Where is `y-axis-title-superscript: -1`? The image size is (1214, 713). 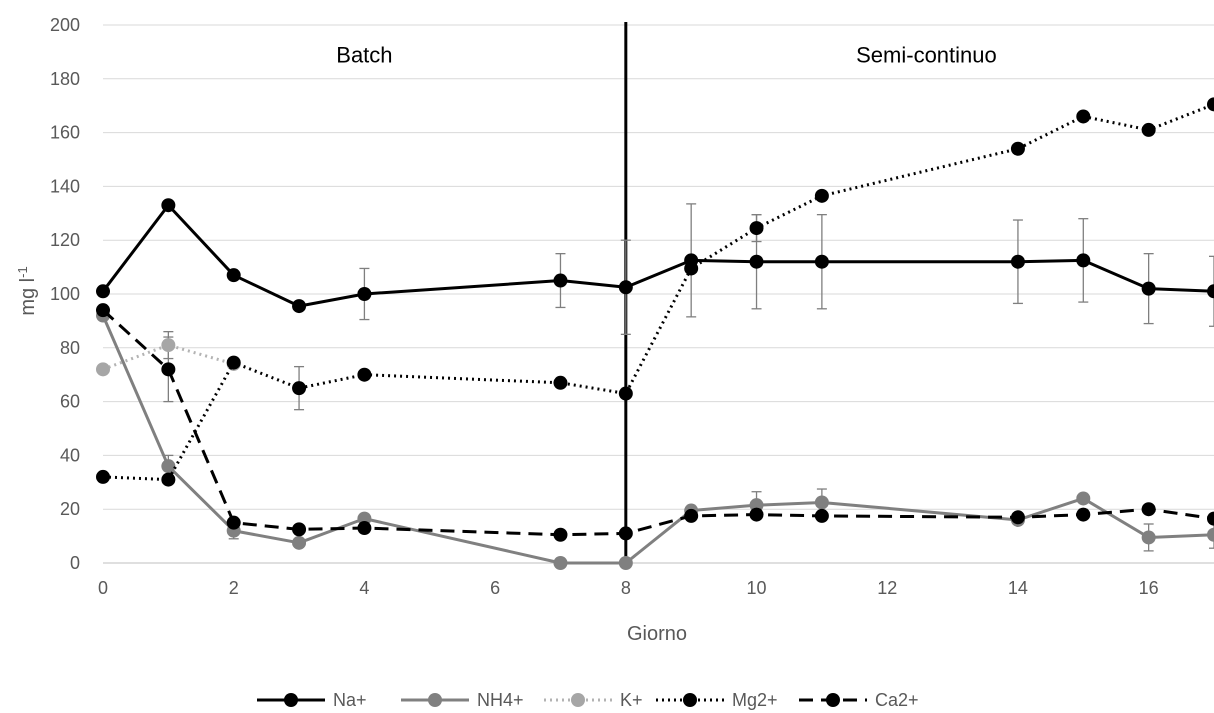 y-axis-title-superscript: -1 is located at coordinates (22, 272).